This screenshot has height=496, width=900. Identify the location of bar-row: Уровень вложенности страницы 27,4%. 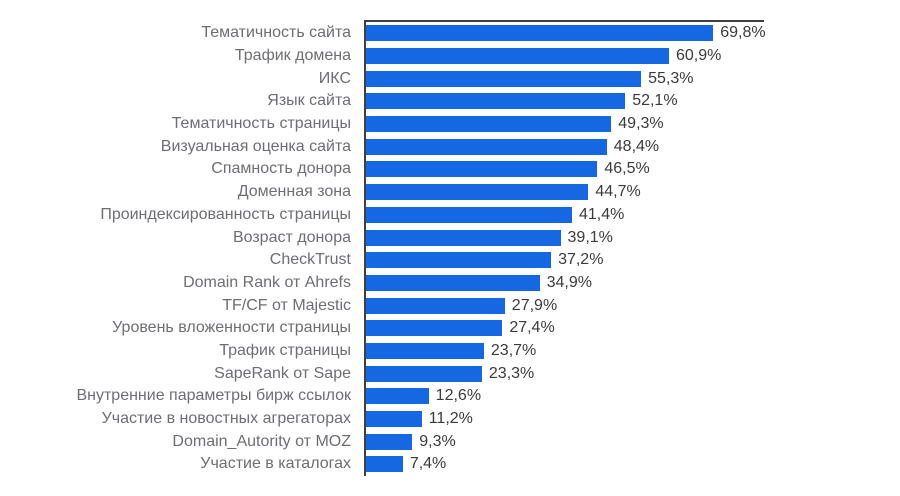
(438, 328).